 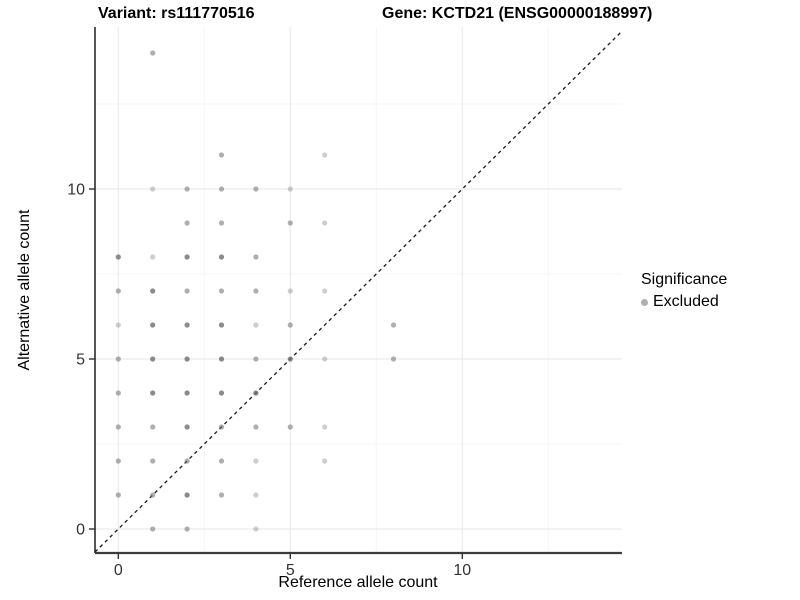 What do you see at coordinates (76, 190) in the screenshot?
I see `y-tick-label: 10` at bounding box center [76, 190].